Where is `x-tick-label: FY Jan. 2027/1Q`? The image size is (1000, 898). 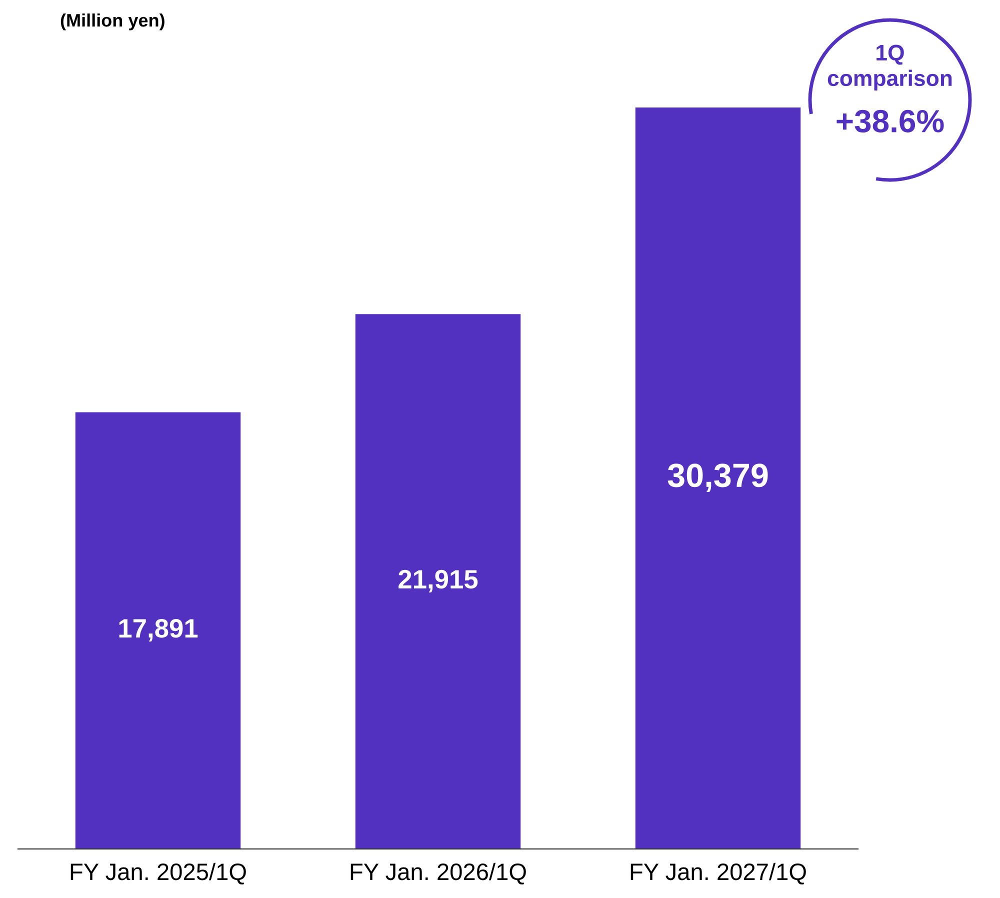 x-tick-label: FY Jan. 2027/1Q is located at coordinates (718, 873).